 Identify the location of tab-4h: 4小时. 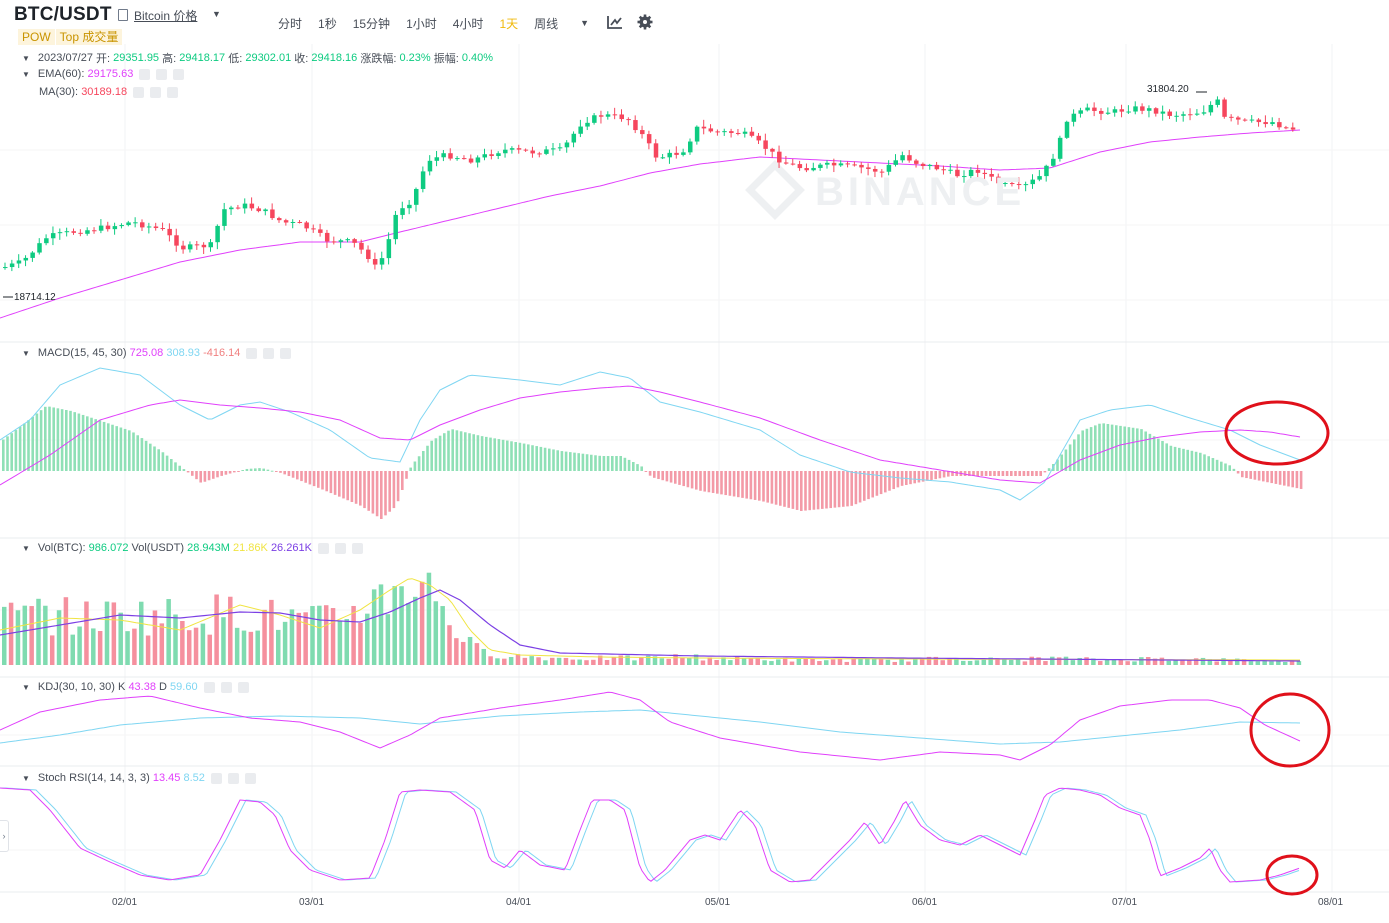
(468, 23).